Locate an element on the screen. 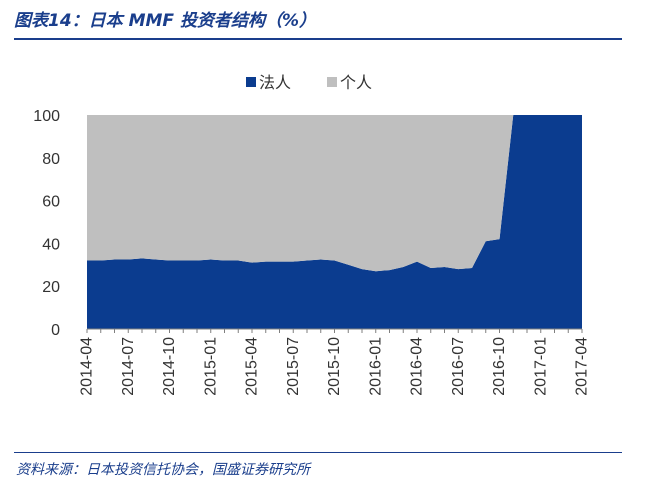  x-tick-label: 2015-10 is located at coordinates (334, 366).